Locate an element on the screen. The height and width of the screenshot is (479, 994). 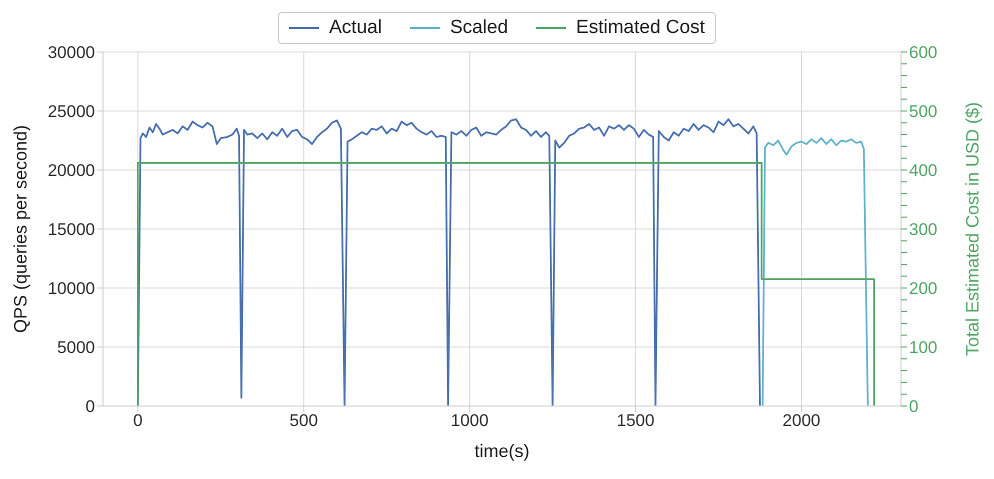
x-axis-title: time(s) is located at coordinates (502, 451).